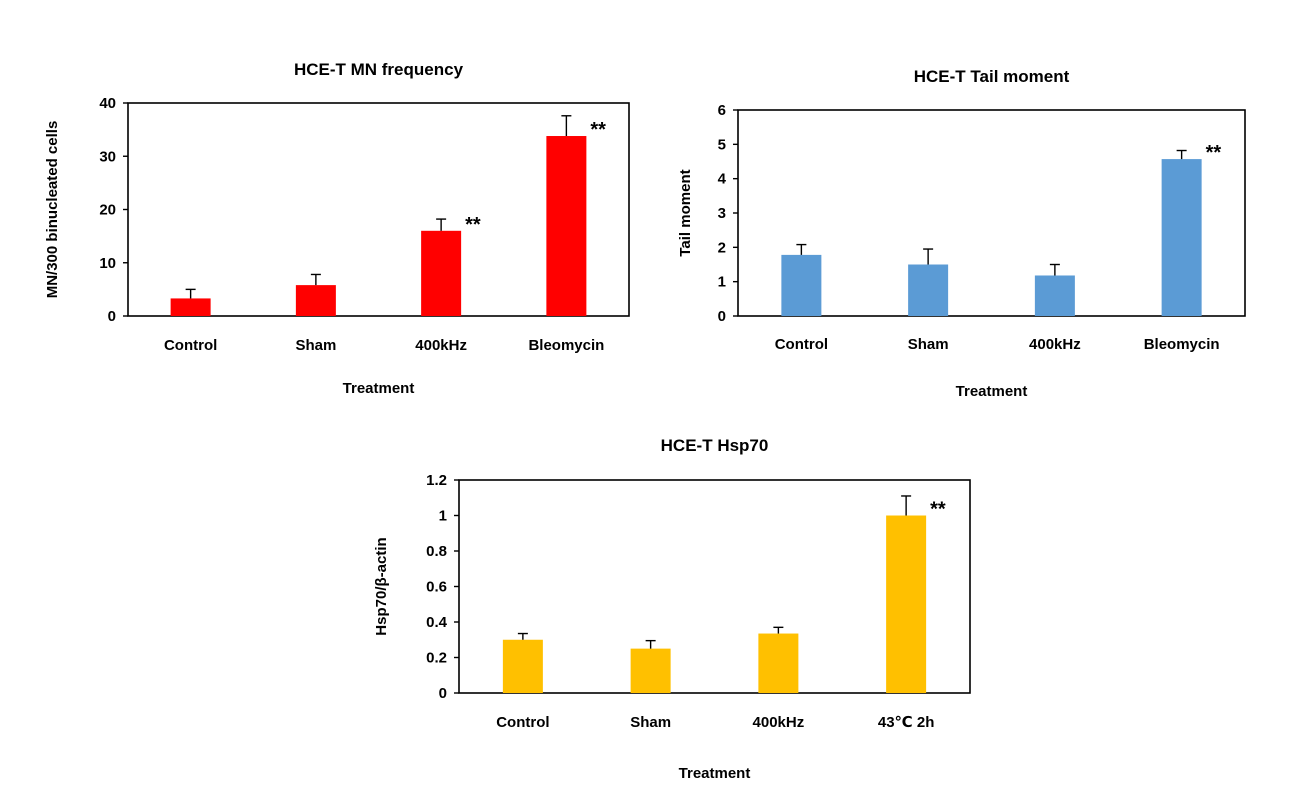 The width and height of the screenshot is (1309, 800). I want to click on chart-title: HCE-T Tail moment, so click(992, 76).